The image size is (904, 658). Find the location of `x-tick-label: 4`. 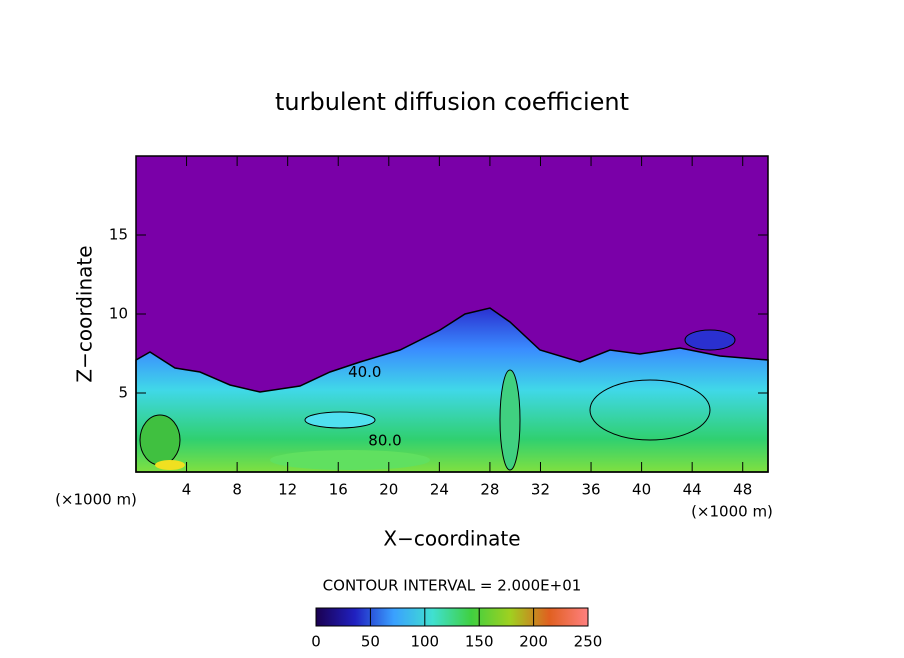

x-tick-label: 4 is located at coordinates (187, 490).